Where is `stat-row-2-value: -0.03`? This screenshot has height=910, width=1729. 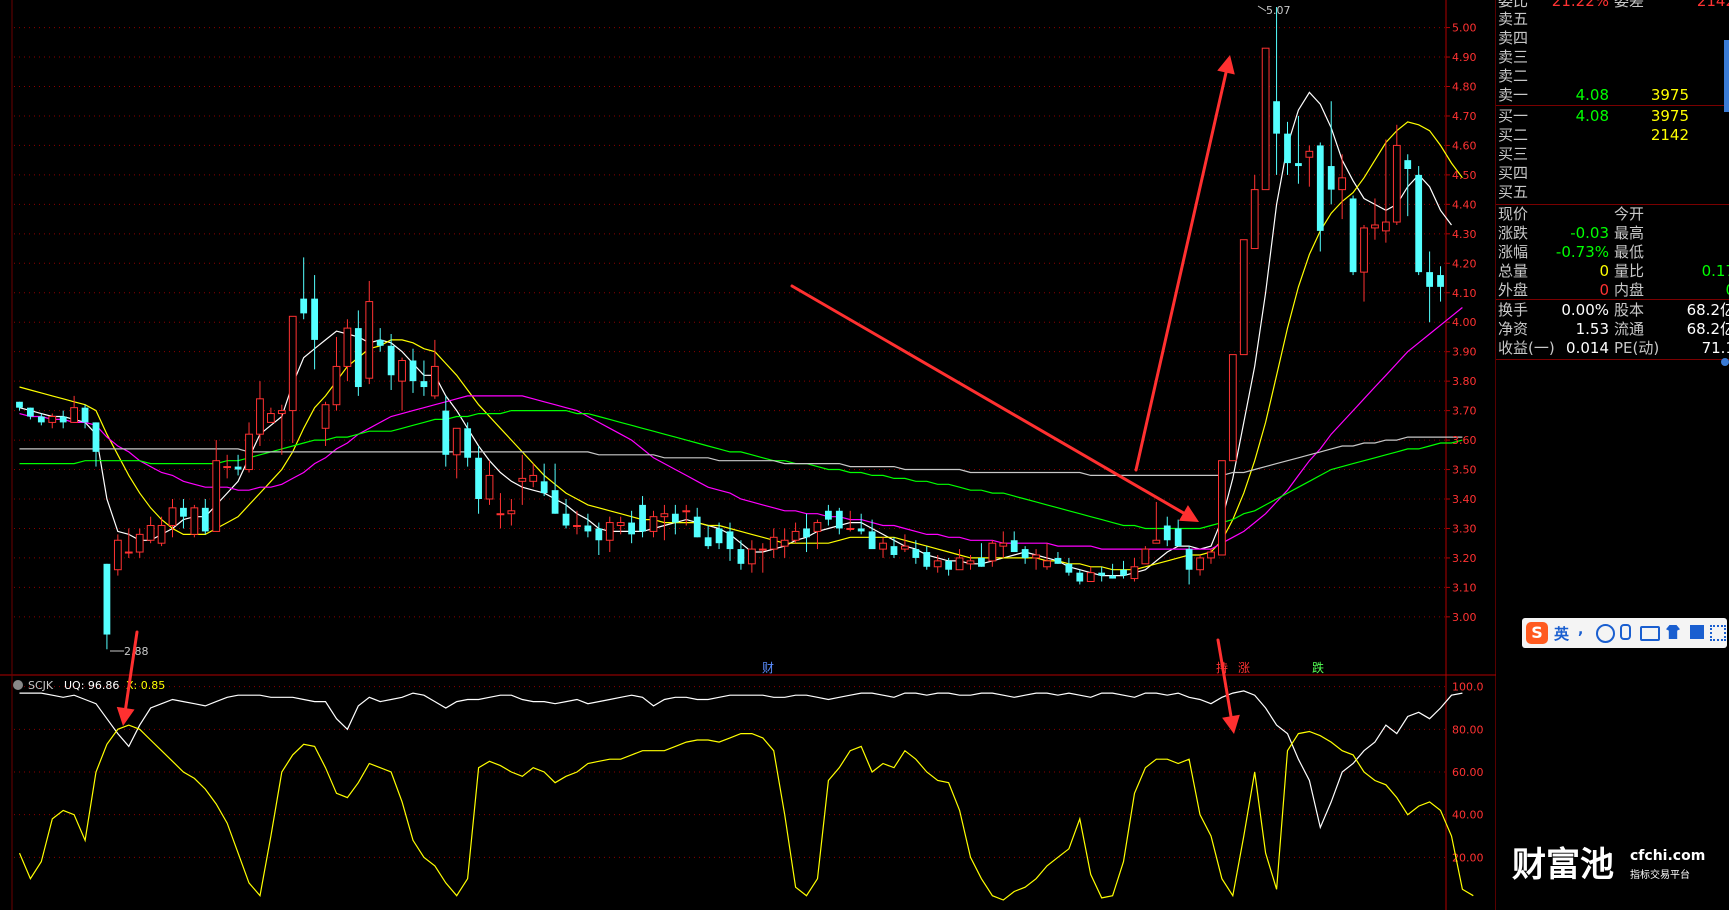 stat-row-2-value: -0.03 is located at coordinates (1589, 233).